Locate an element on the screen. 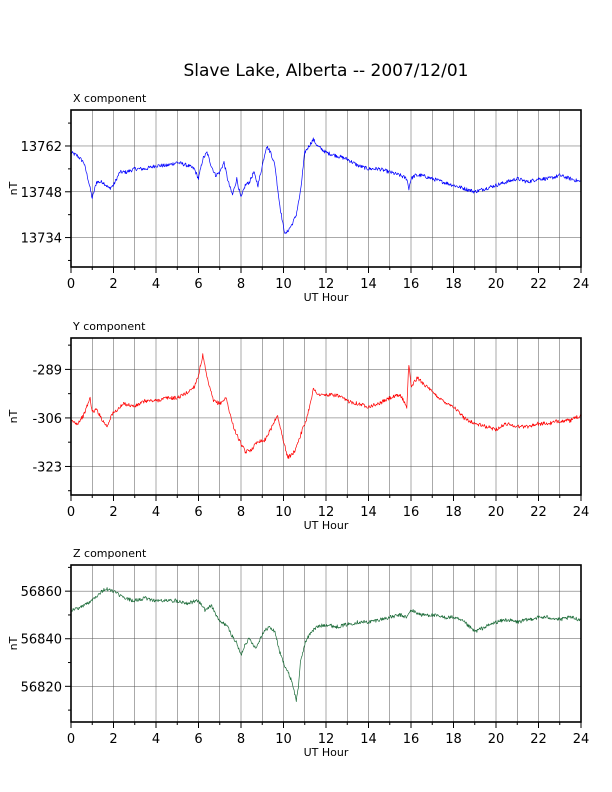 The height and width of the screenshot is (792, 612). y-x-tick-label: 8 is located at coordinates (241, 512).